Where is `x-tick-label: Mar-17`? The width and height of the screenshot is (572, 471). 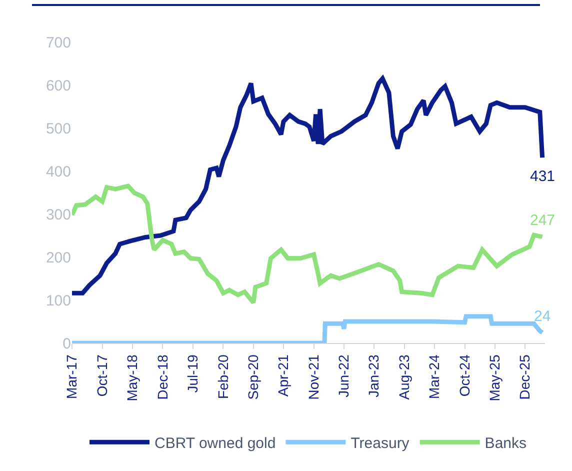 x-tick-label: Mar-17 is located at coordinates (72, 376).